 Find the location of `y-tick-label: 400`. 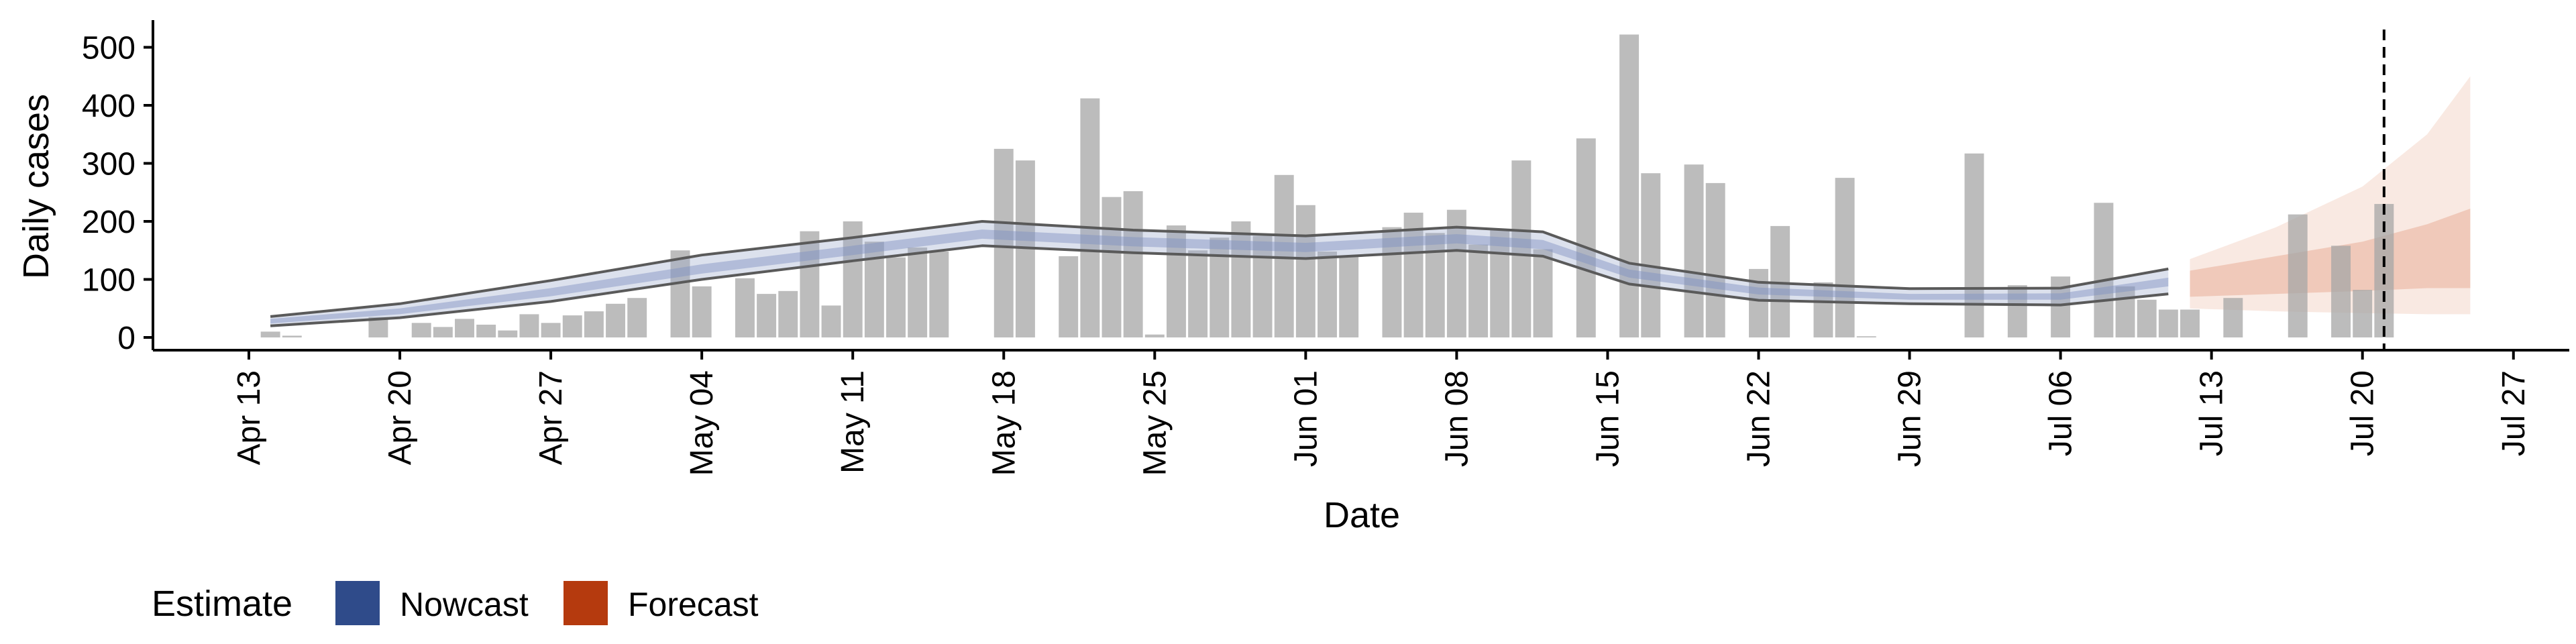

y-tick-label: 400 is located at coordinates (109, 106).